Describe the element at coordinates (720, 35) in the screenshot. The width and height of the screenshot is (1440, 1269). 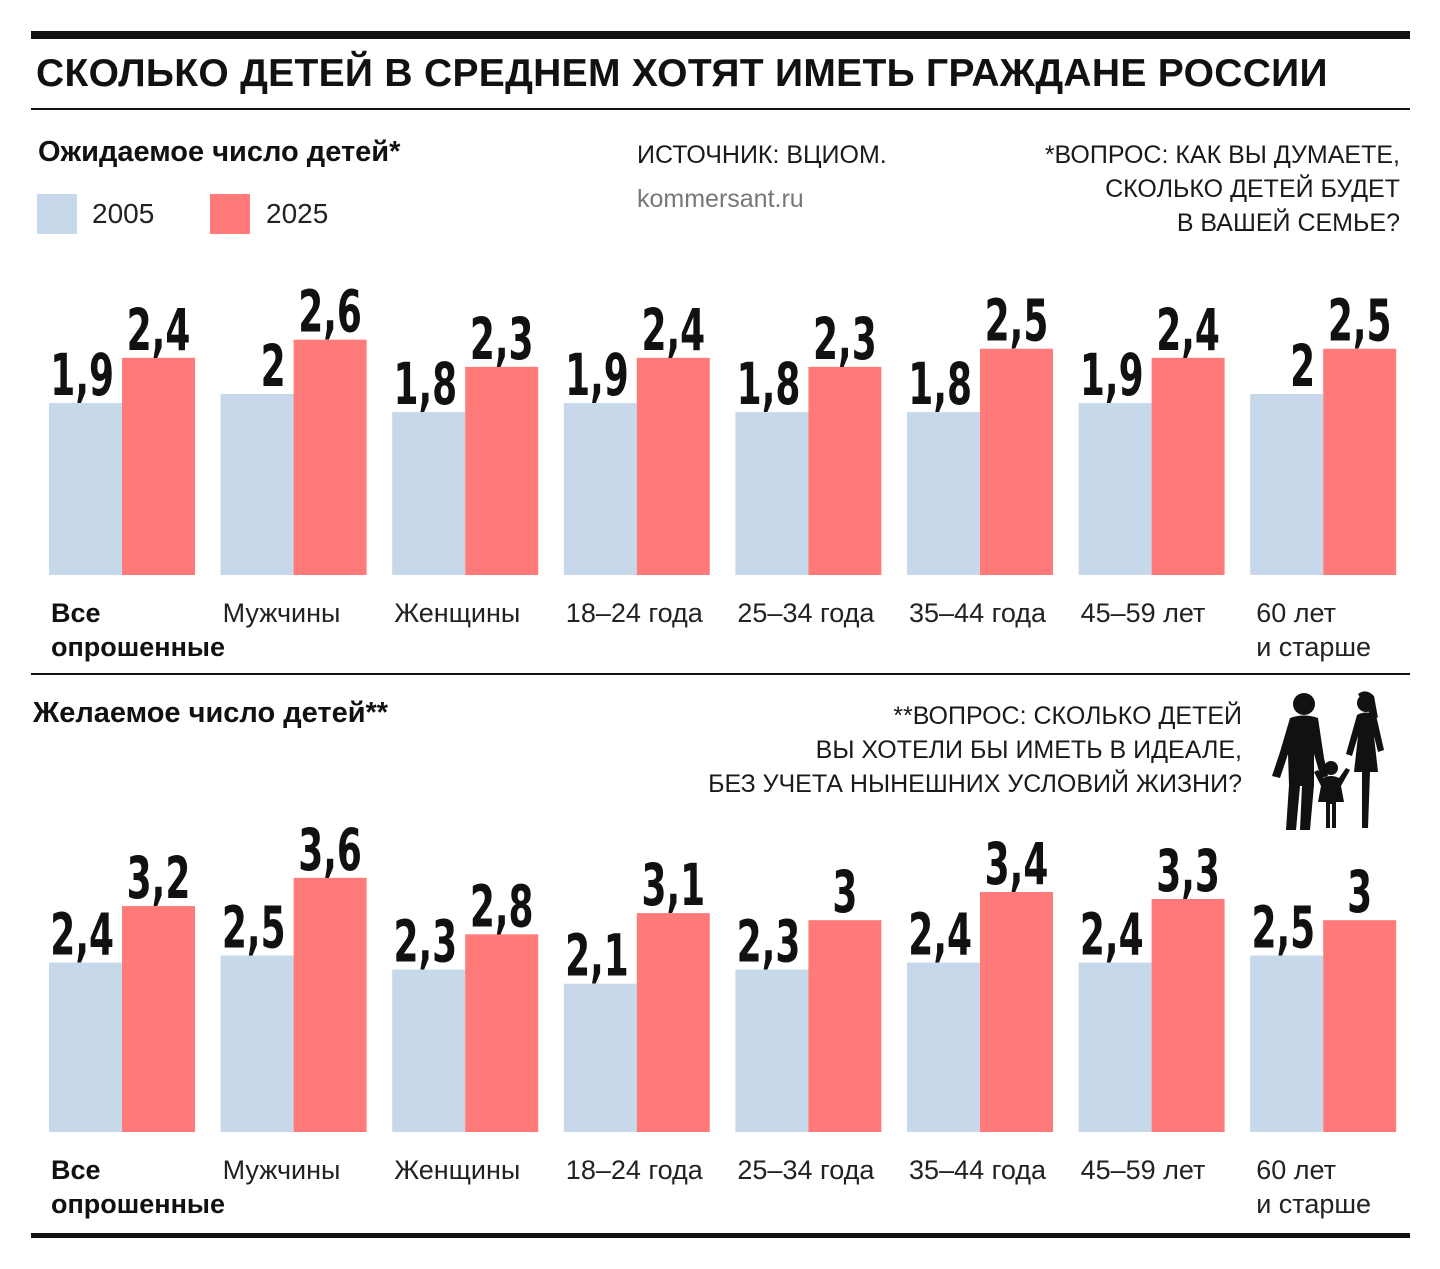
I see `top-rule` at that location.